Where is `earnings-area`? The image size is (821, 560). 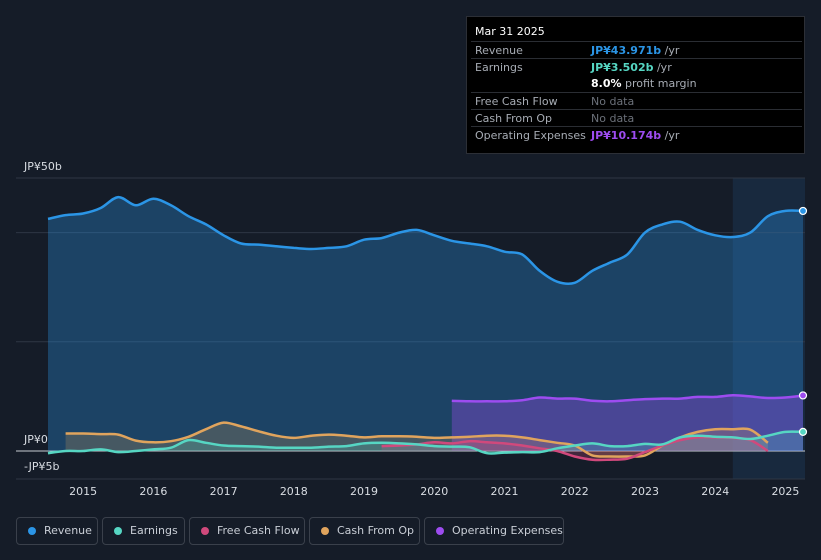 earnings-area is located at coordinates (425, 442).